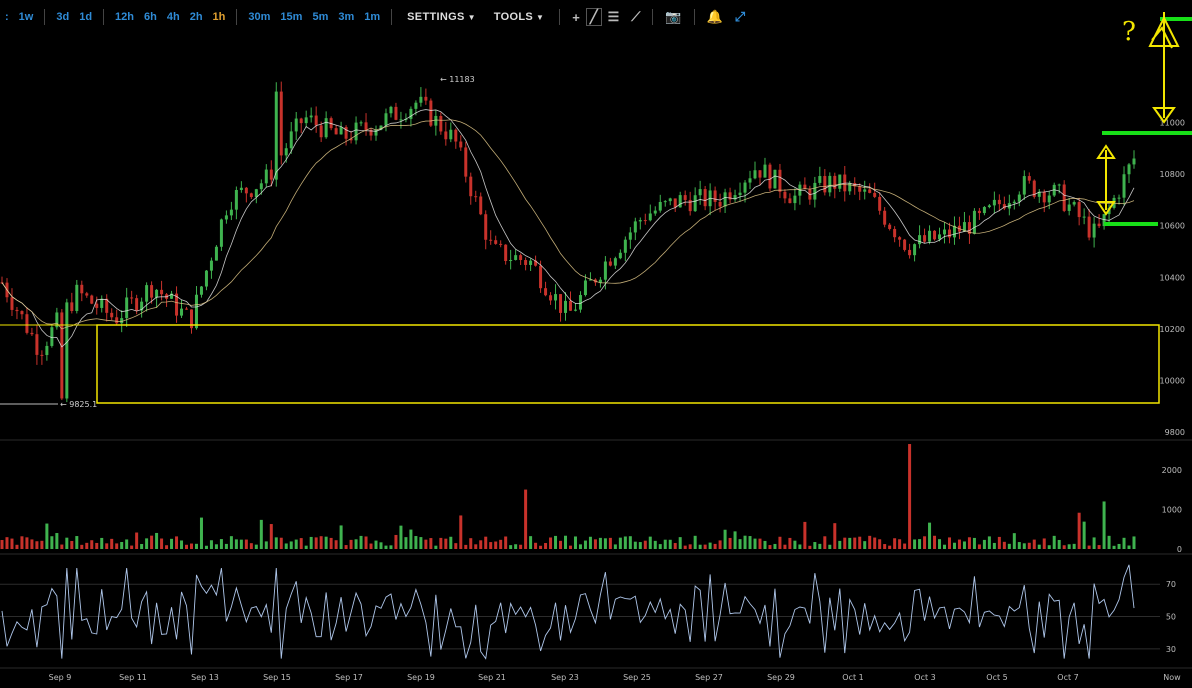 The image size is (1192, 688). What do you see at coordinates (1106, 180) in the screenshot?
I see `measured-move-arrow-lower` at bounding box center [1106, 180].